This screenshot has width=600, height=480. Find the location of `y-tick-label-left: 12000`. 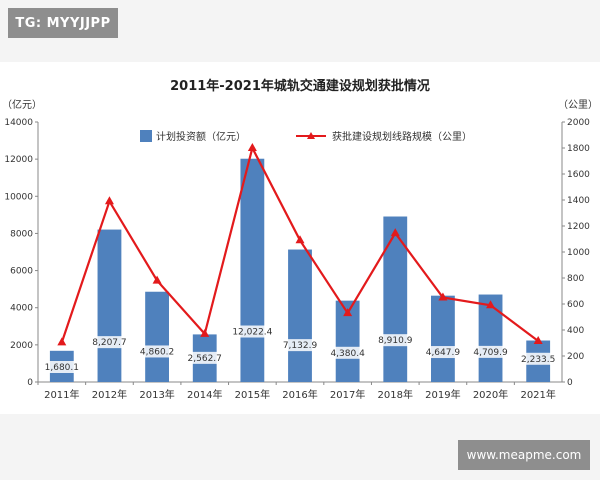

y-tick-label-left: 12000 is located at coordinates (18, 160).